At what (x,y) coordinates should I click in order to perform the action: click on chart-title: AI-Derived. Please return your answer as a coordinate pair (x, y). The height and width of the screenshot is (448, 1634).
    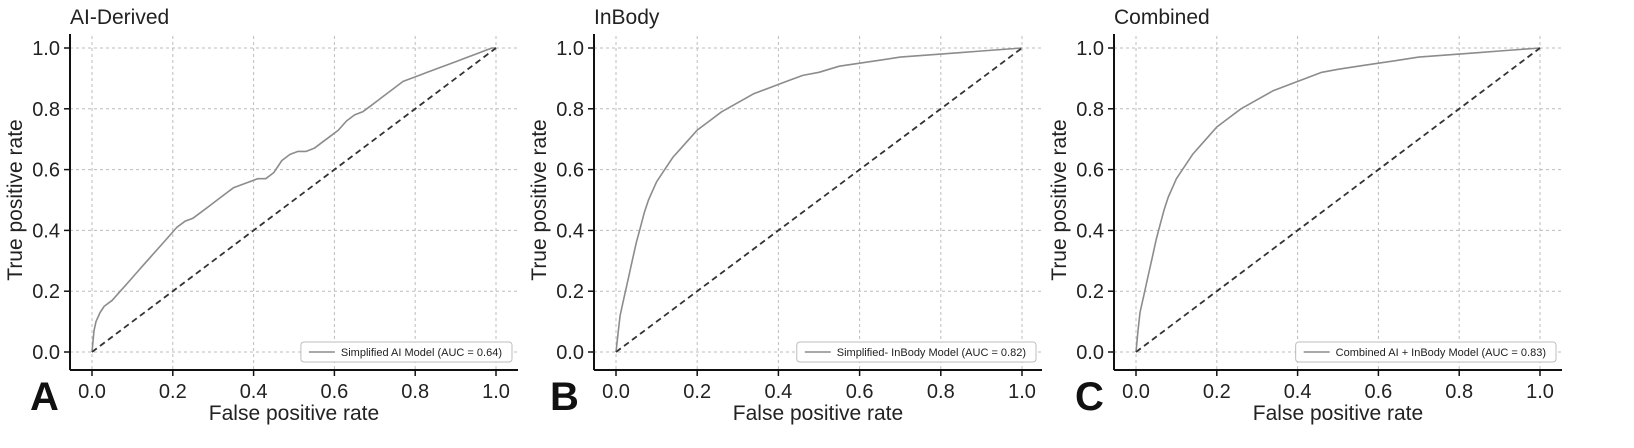
    Looking at the image, I should click on (119, 17).